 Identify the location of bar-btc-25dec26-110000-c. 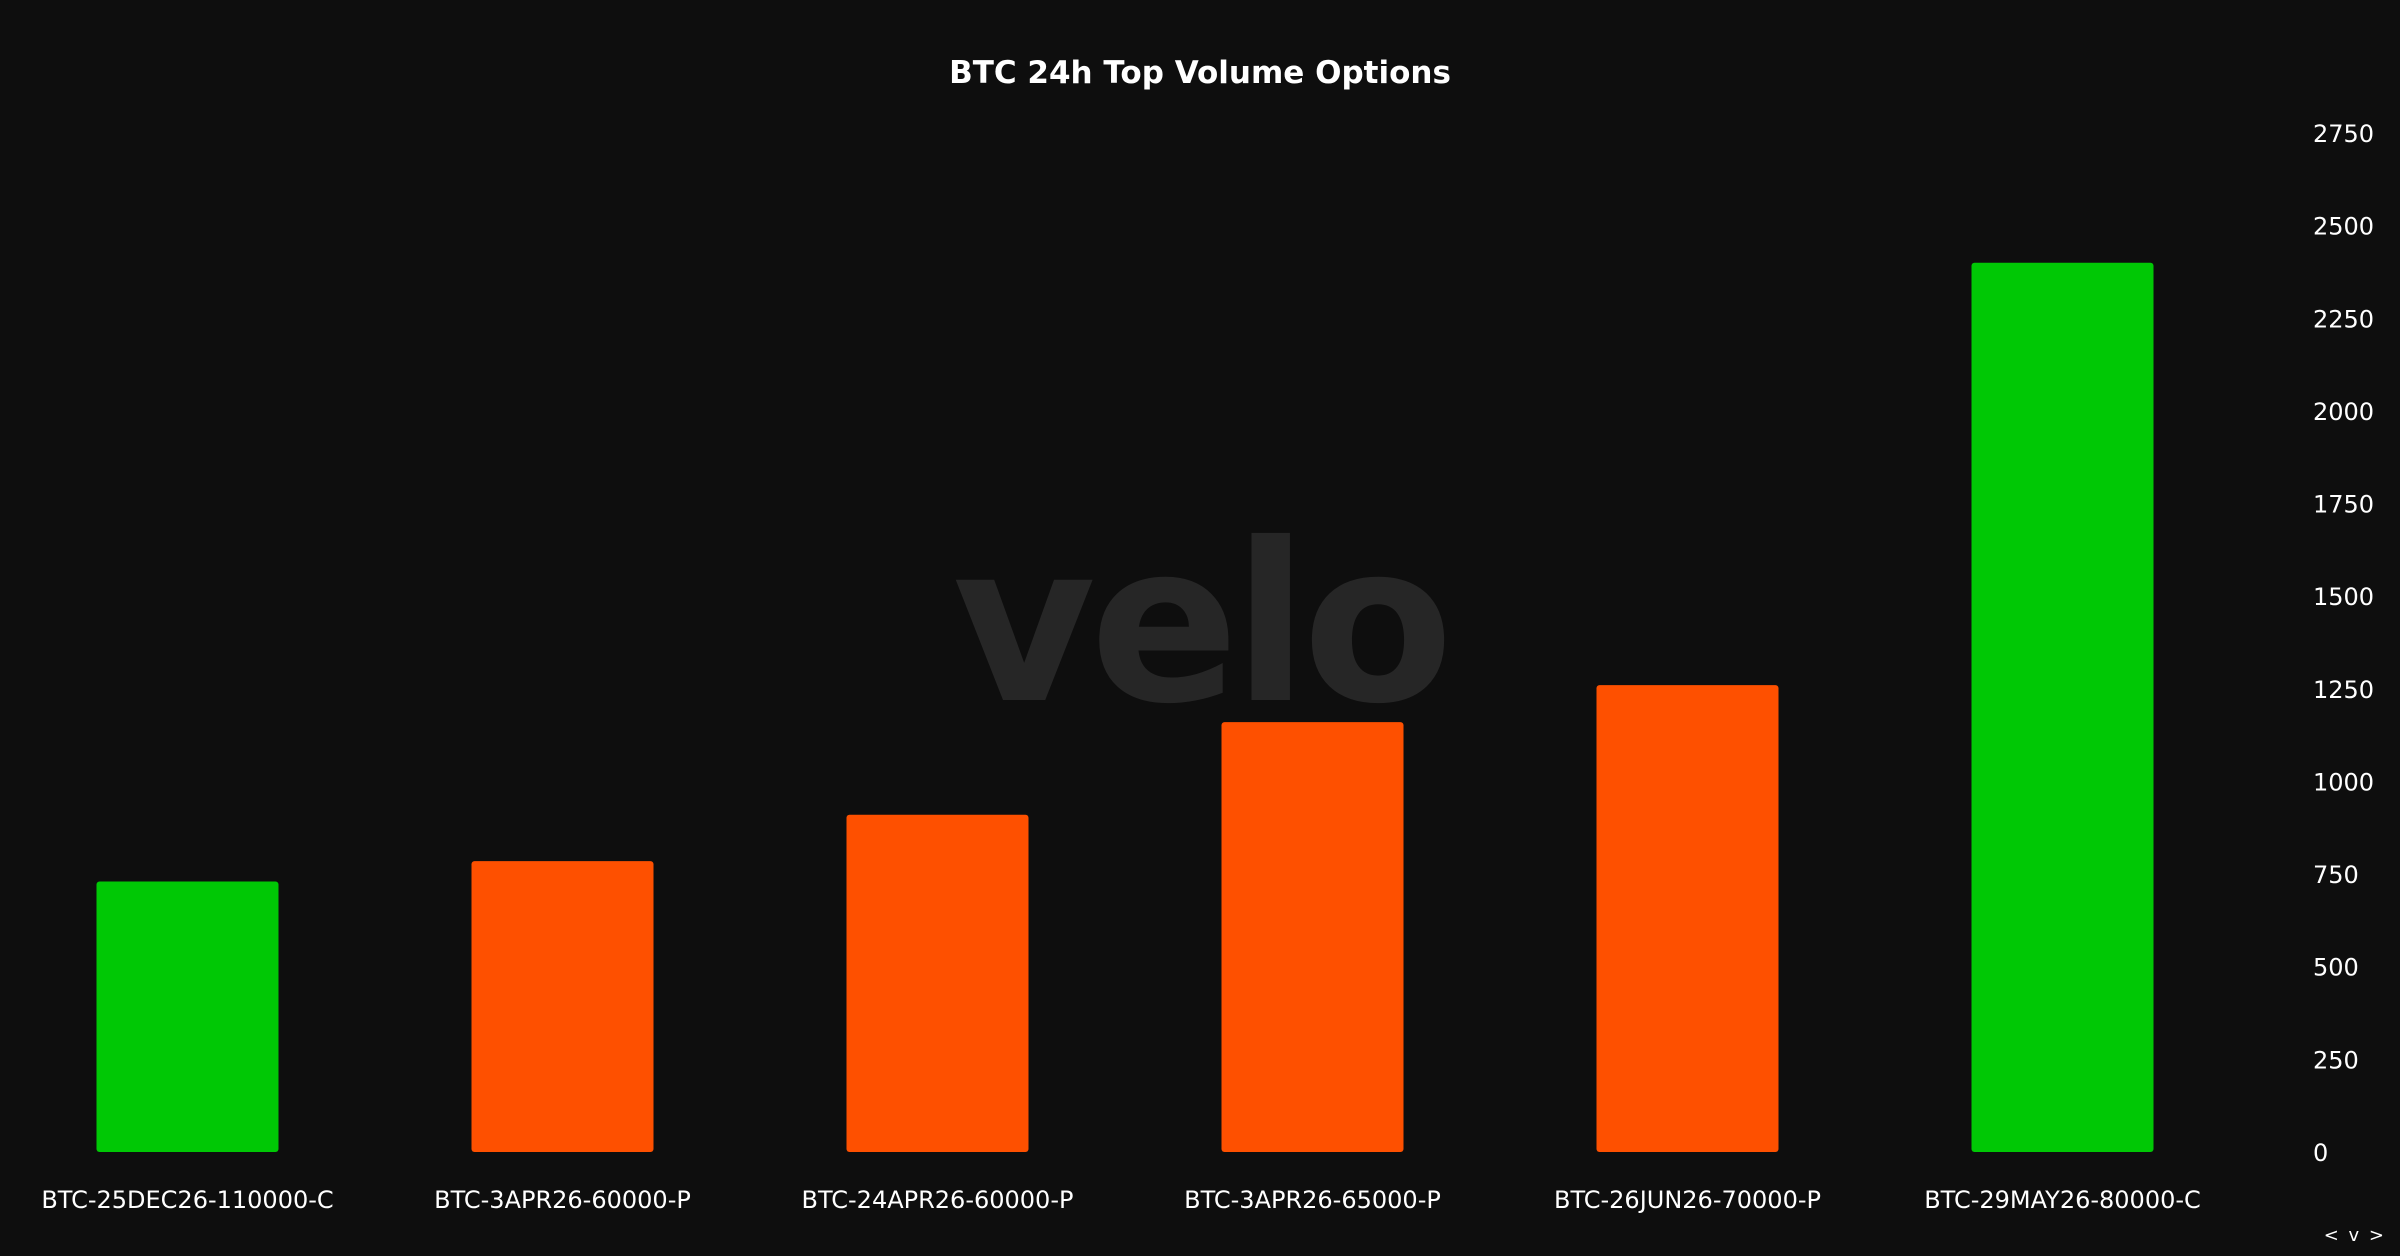
(187, 1016).